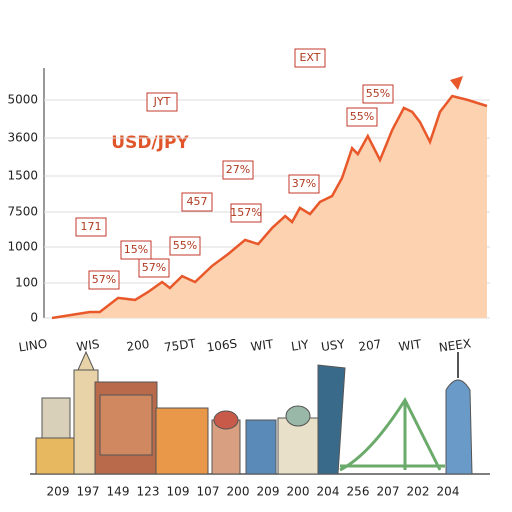 This screenshot has width=512, height=512. I want to click on annotation: 15%, so click(136, 249).